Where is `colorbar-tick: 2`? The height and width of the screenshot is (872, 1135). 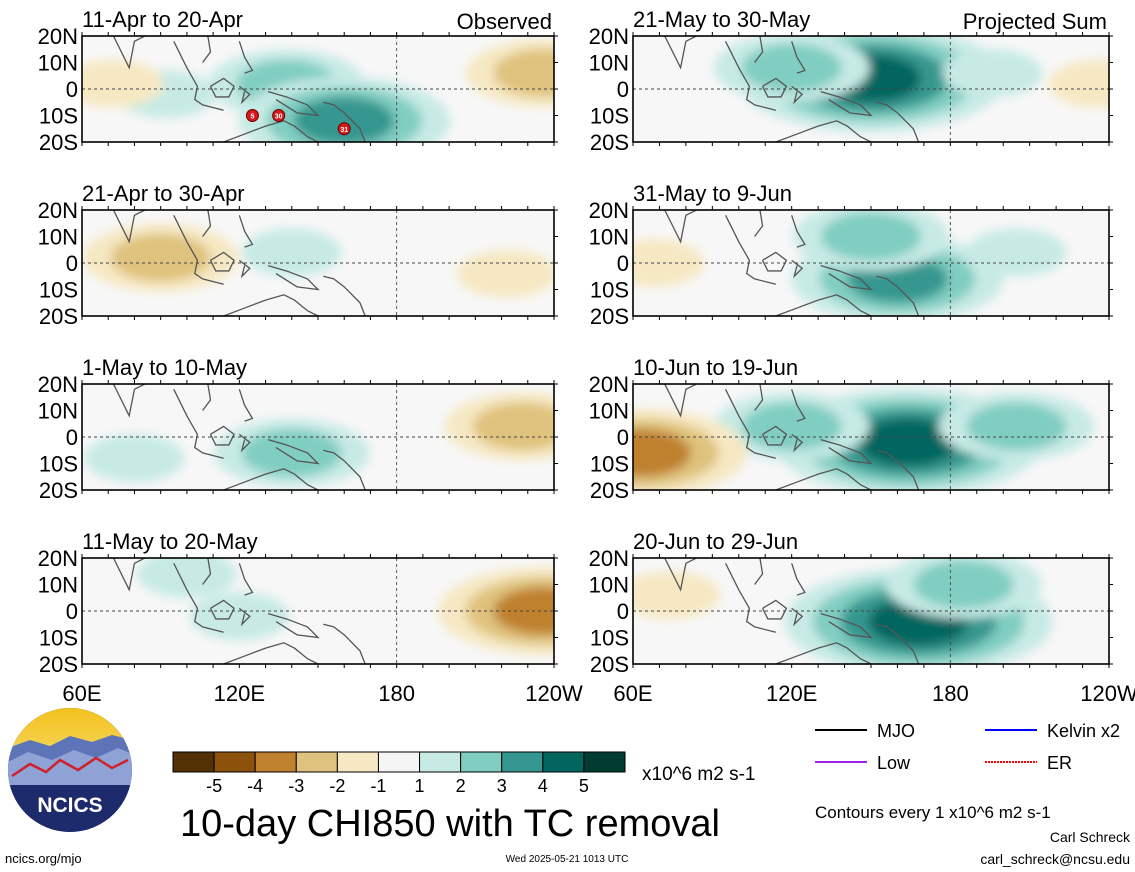 colorbar-tick: 2 is located at coordinates (461, 786).